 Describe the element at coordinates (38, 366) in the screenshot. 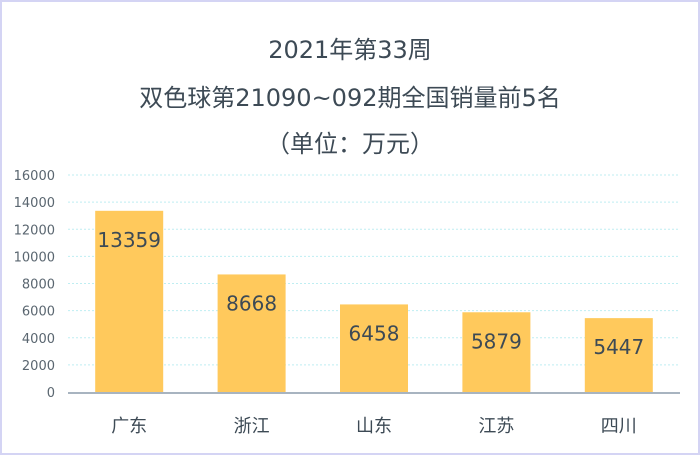

I see `y-tick-label: 2000` at that location.